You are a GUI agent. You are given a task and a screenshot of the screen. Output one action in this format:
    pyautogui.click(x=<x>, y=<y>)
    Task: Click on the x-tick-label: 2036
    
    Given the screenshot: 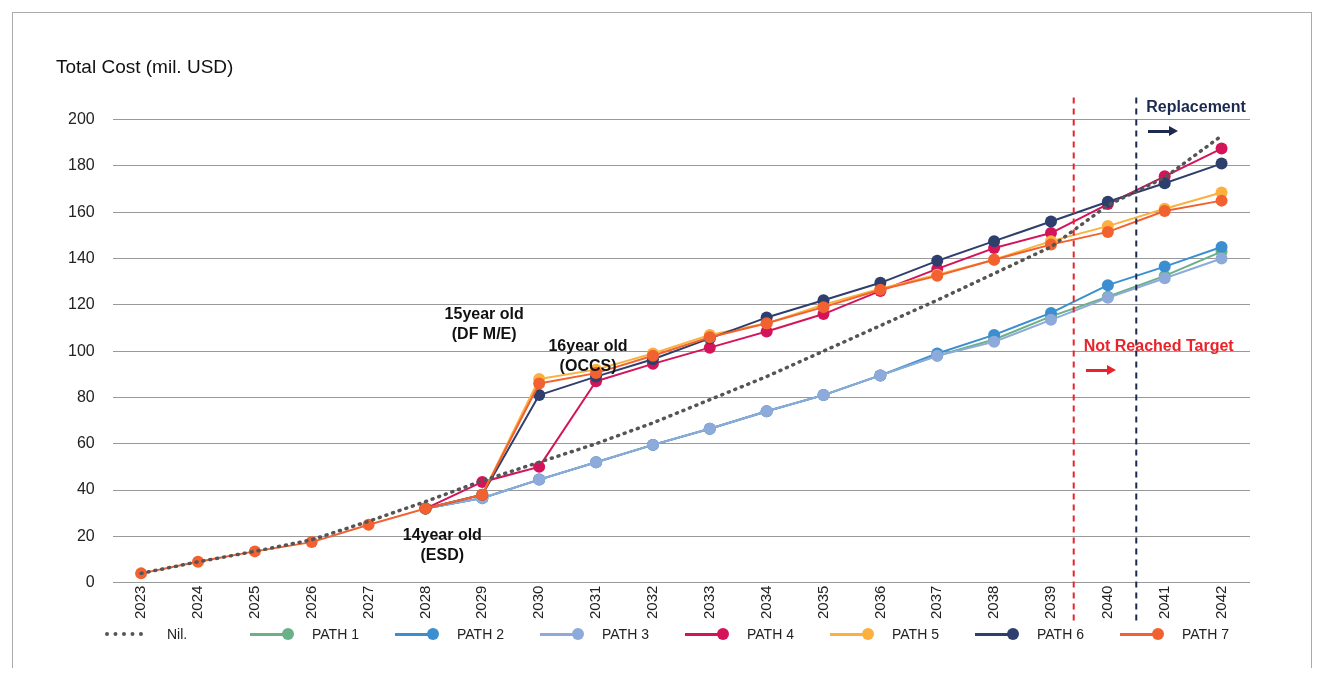 What is the action you would take?
    pyautogui.click(x=879, y=602)
    